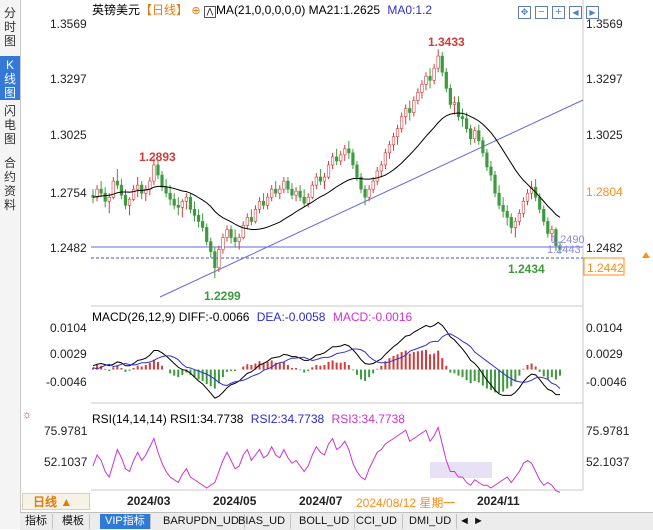  I want to click on tab-flash: 闪电图, so click(10, 126).